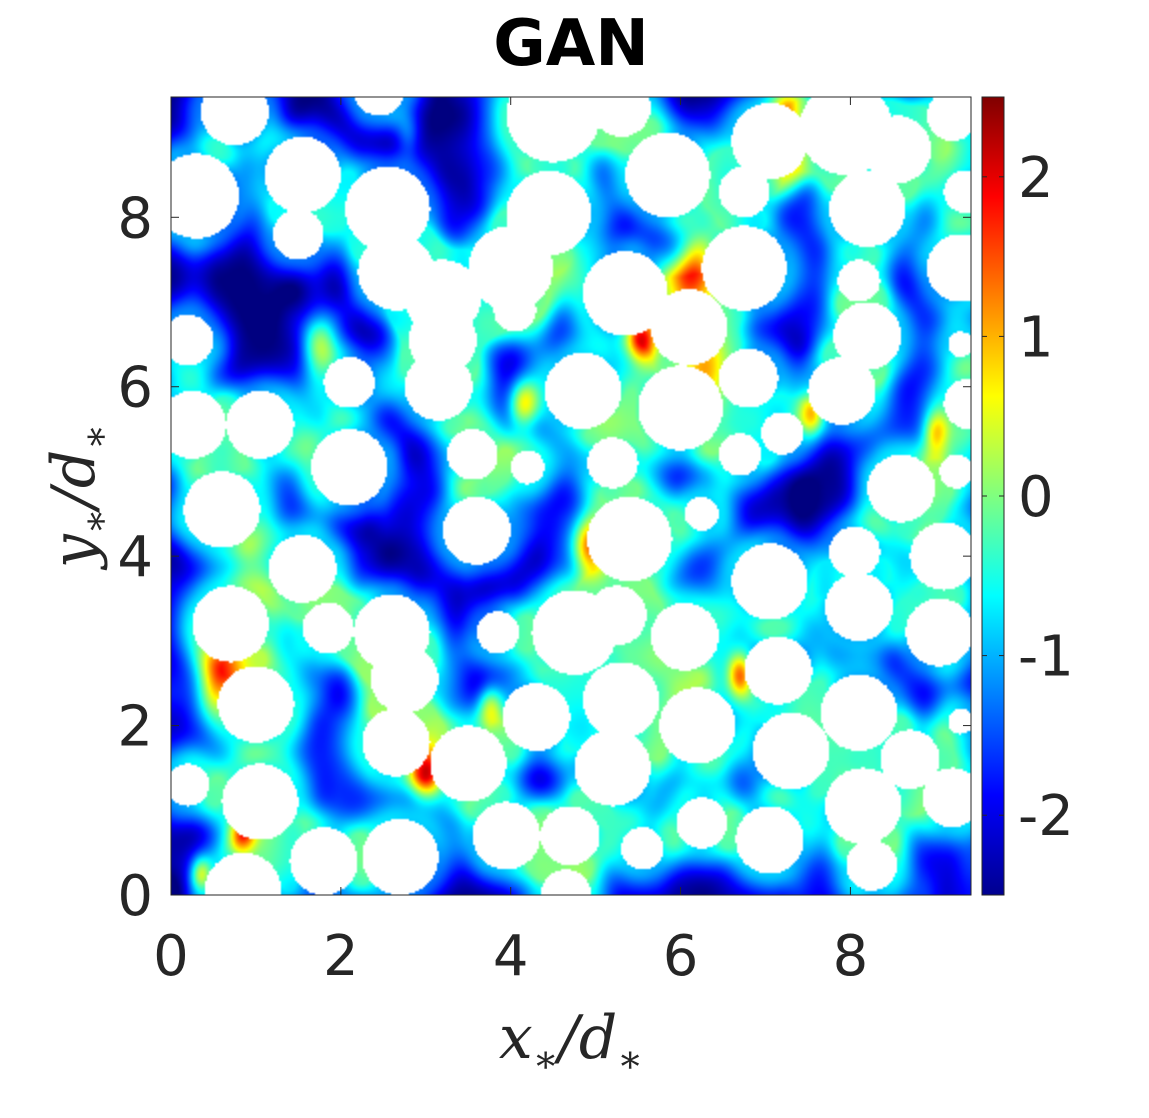 The width and height of the screenshot is (1149, 1118). Describe the element at coordinates (135, 388) in the screenshot. I see `y-tick-label: 6` at that location.